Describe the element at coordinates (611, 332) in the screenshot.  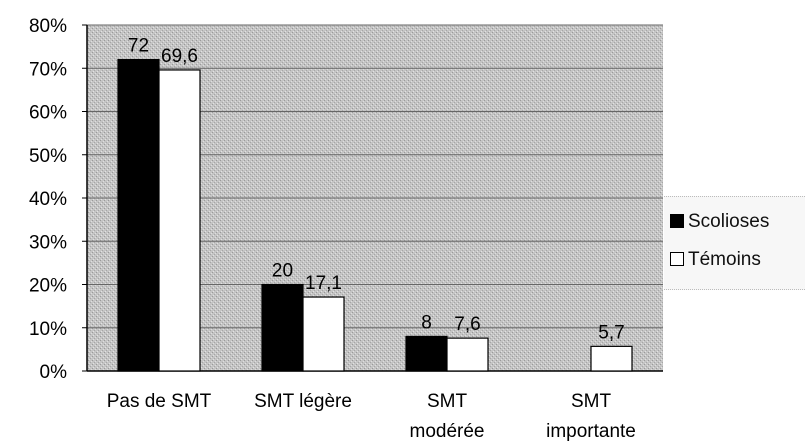
I see `data-label: 5,7` at that location.